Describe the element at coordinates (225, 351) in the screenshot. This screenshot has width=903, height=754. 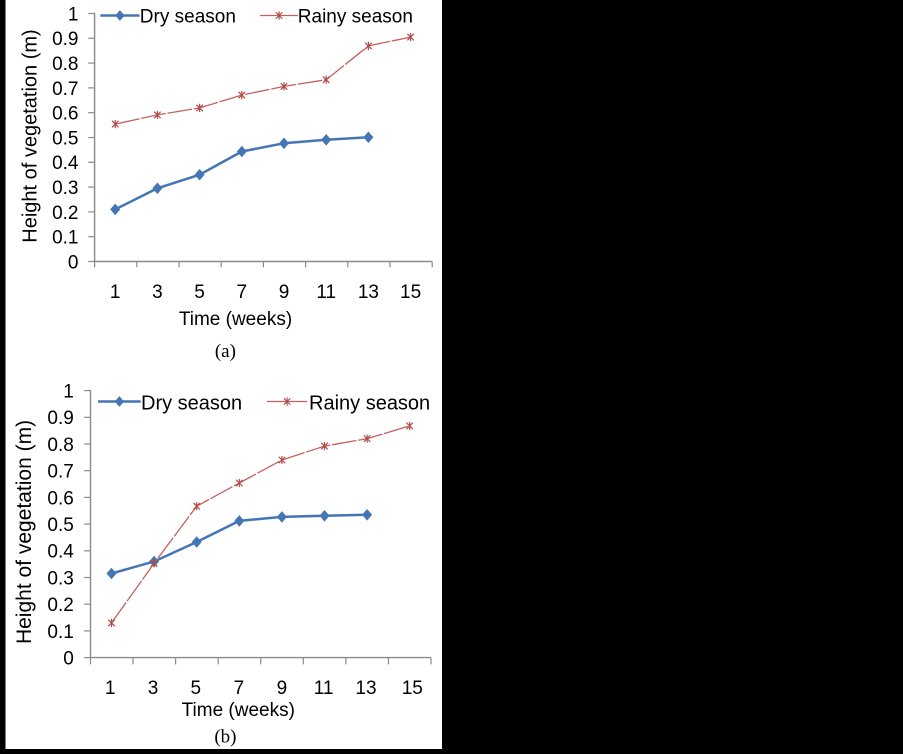
I see `svg-text: (a)` at that location.